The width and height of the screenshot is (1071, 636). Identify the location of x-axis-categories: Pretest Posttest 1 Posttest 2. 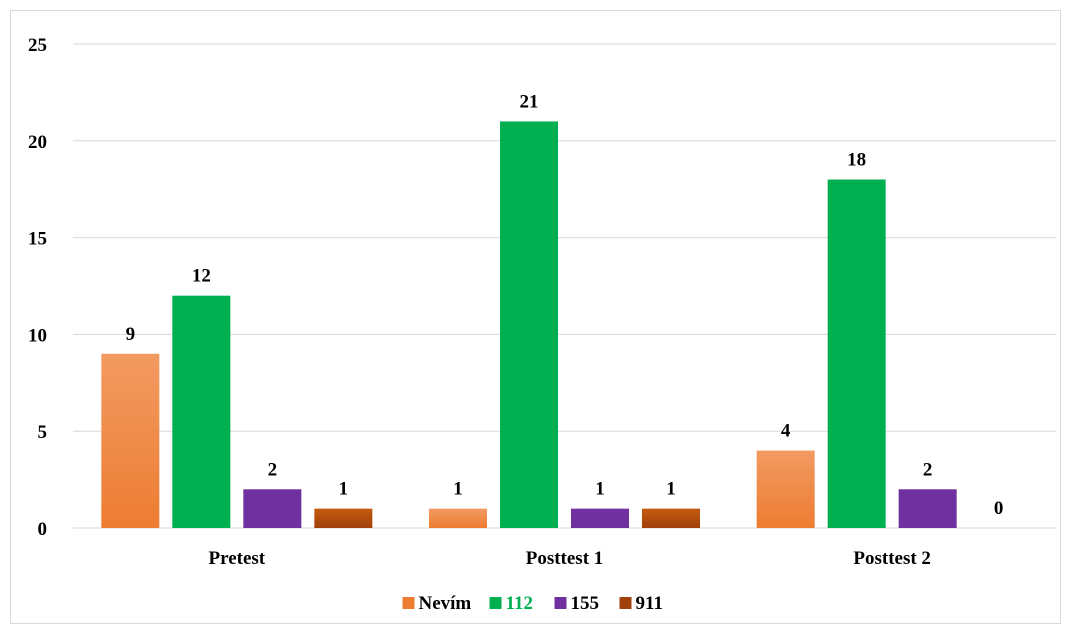
(570, 558).